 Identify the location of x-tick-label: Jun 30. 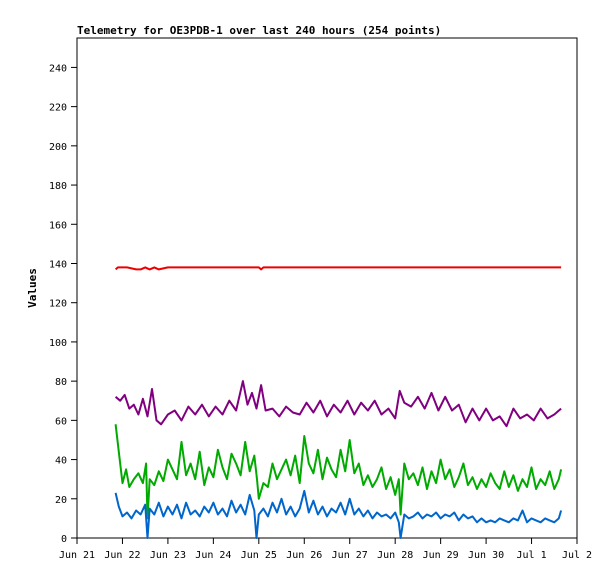
(486, 555).